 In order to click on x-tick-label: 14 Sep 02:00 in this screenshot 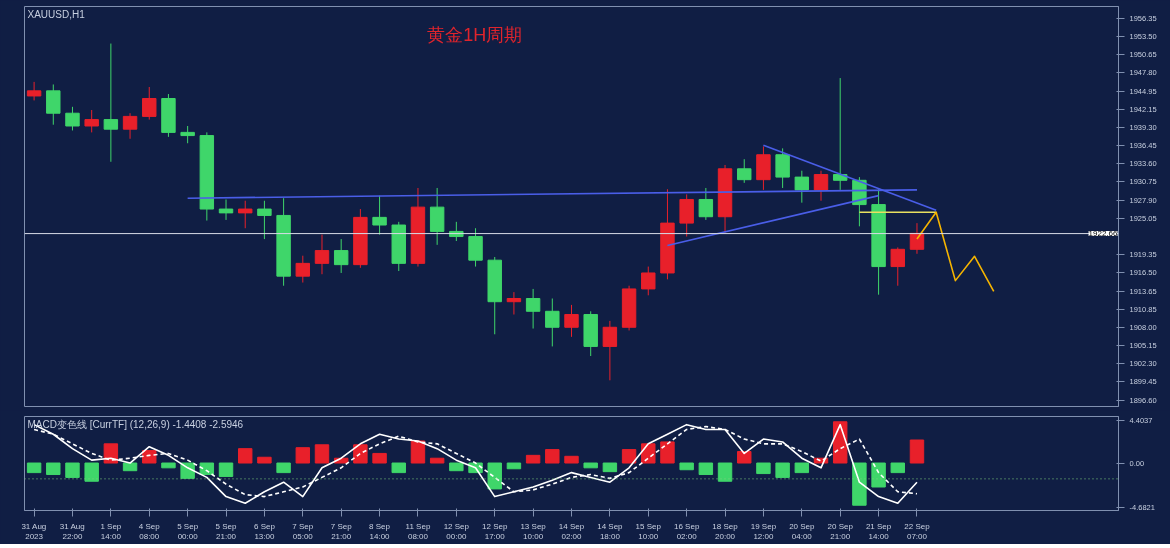, I will do `click(571, 531)`.